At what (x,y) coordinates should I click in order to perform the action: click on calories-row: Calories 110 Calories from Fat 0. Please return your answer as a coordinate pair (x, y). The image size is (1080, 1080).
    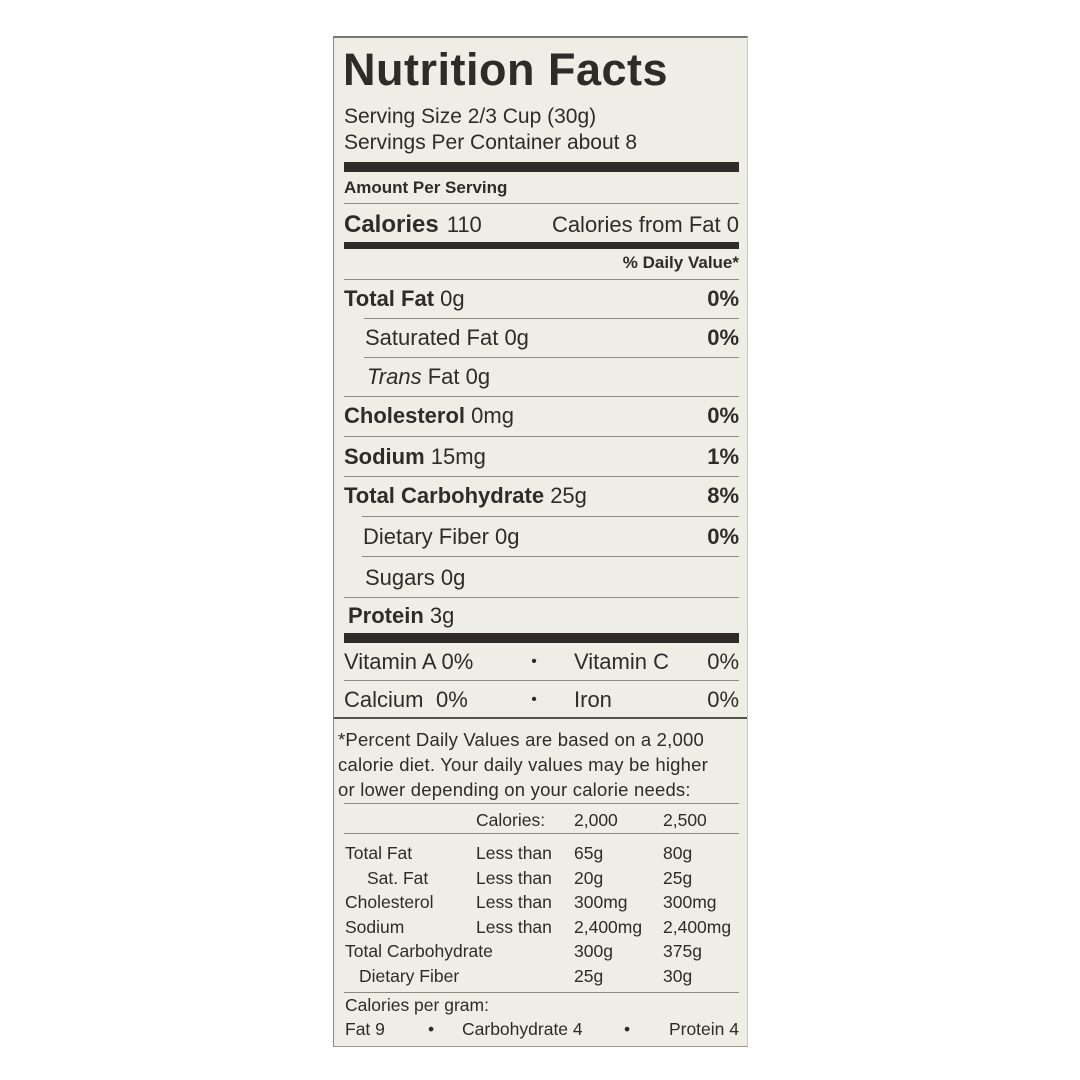
    Looking at the image, I should click on (541, 225).